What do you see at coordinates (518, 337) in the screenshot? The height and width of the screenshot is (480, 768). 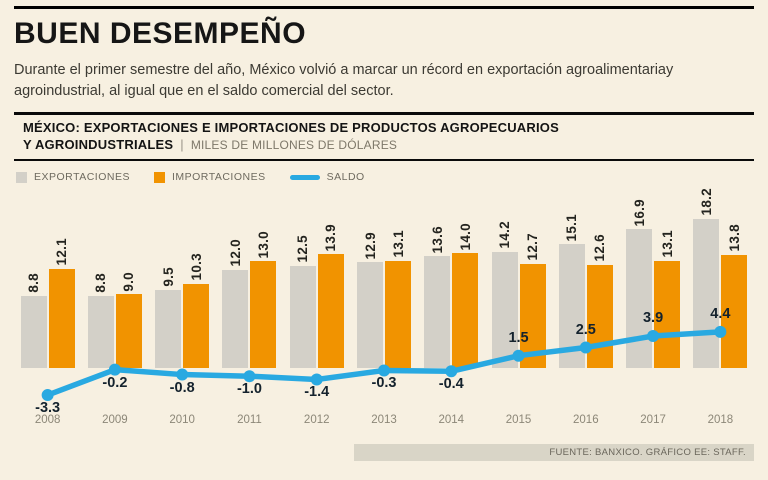 I see `saldo-value-label: 1.5` at bounding box center [518, 337].